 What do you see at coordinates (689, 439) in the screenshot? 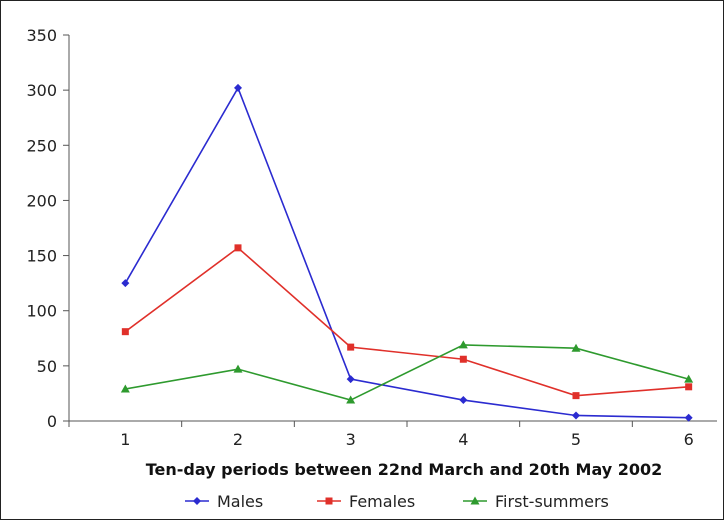
I see `x-tick-label: 6` at bounding box center [689, 439].